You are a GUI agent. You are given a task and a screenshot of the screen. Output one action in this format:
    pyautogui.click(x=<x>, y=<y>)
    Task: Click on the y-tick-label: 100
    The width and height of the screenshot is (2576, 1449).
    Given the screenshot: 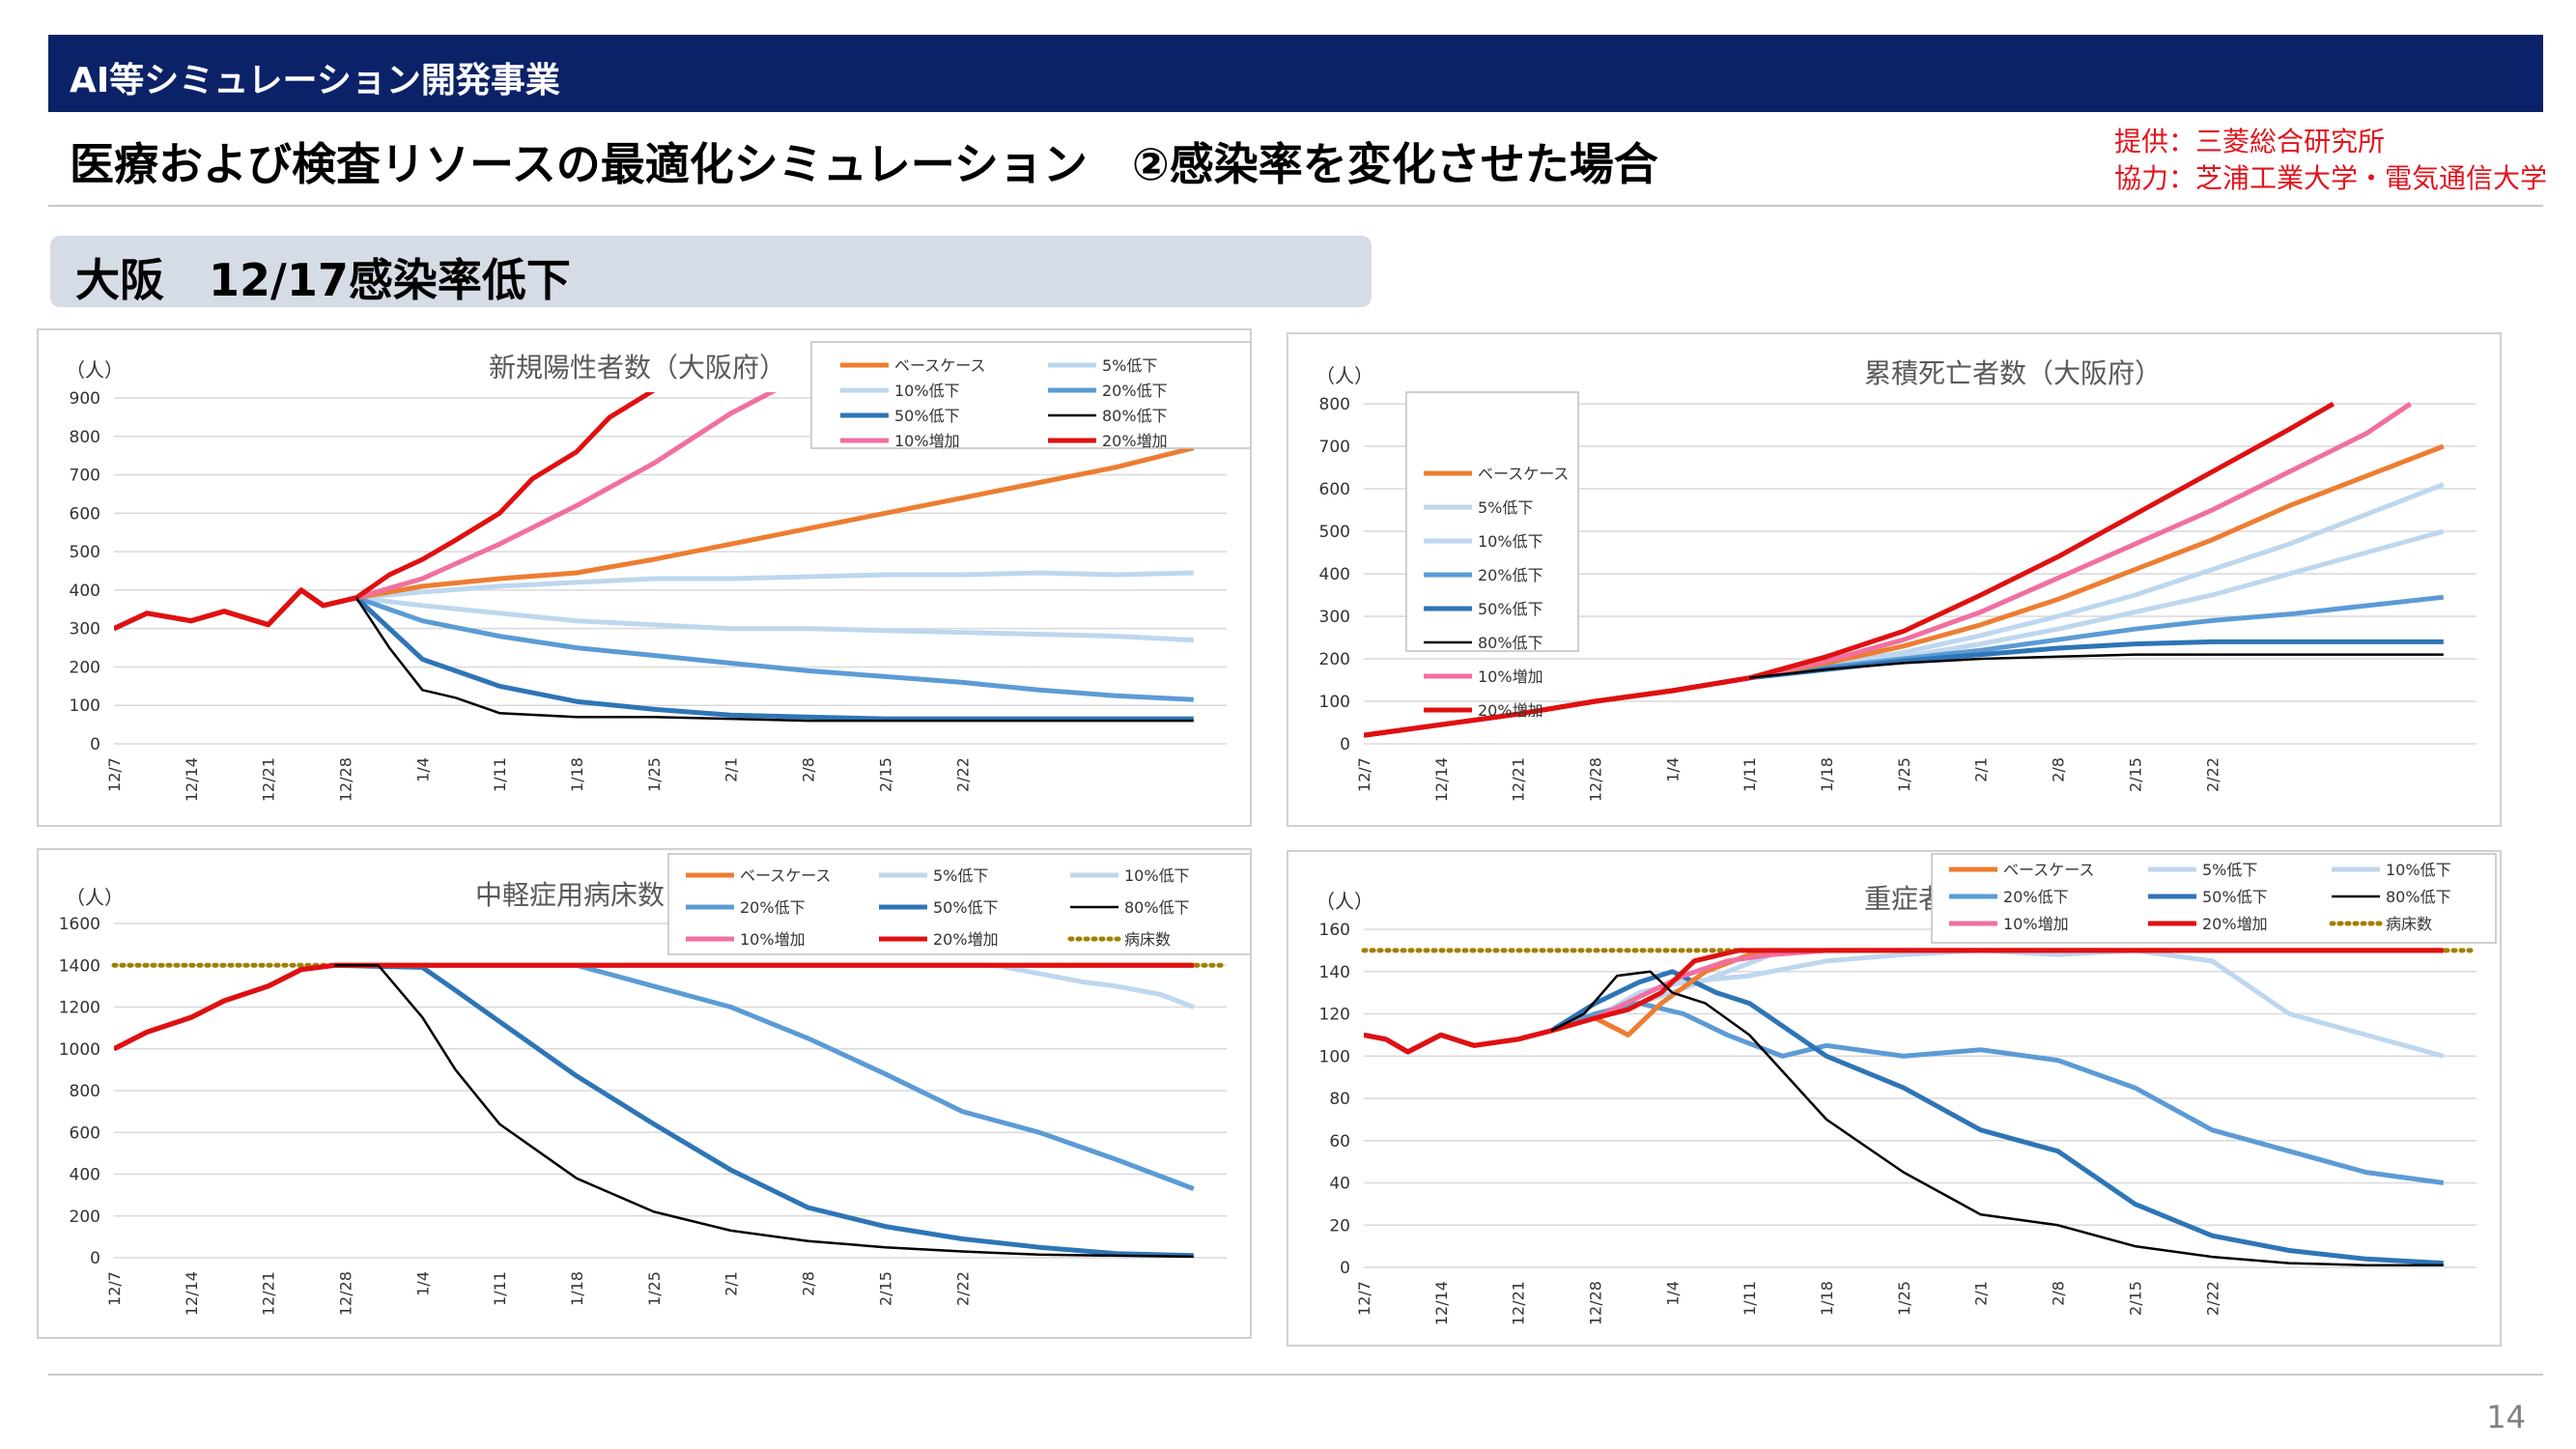 What is the action you would take?
    pyautogui.click(x=85, y=706)
    